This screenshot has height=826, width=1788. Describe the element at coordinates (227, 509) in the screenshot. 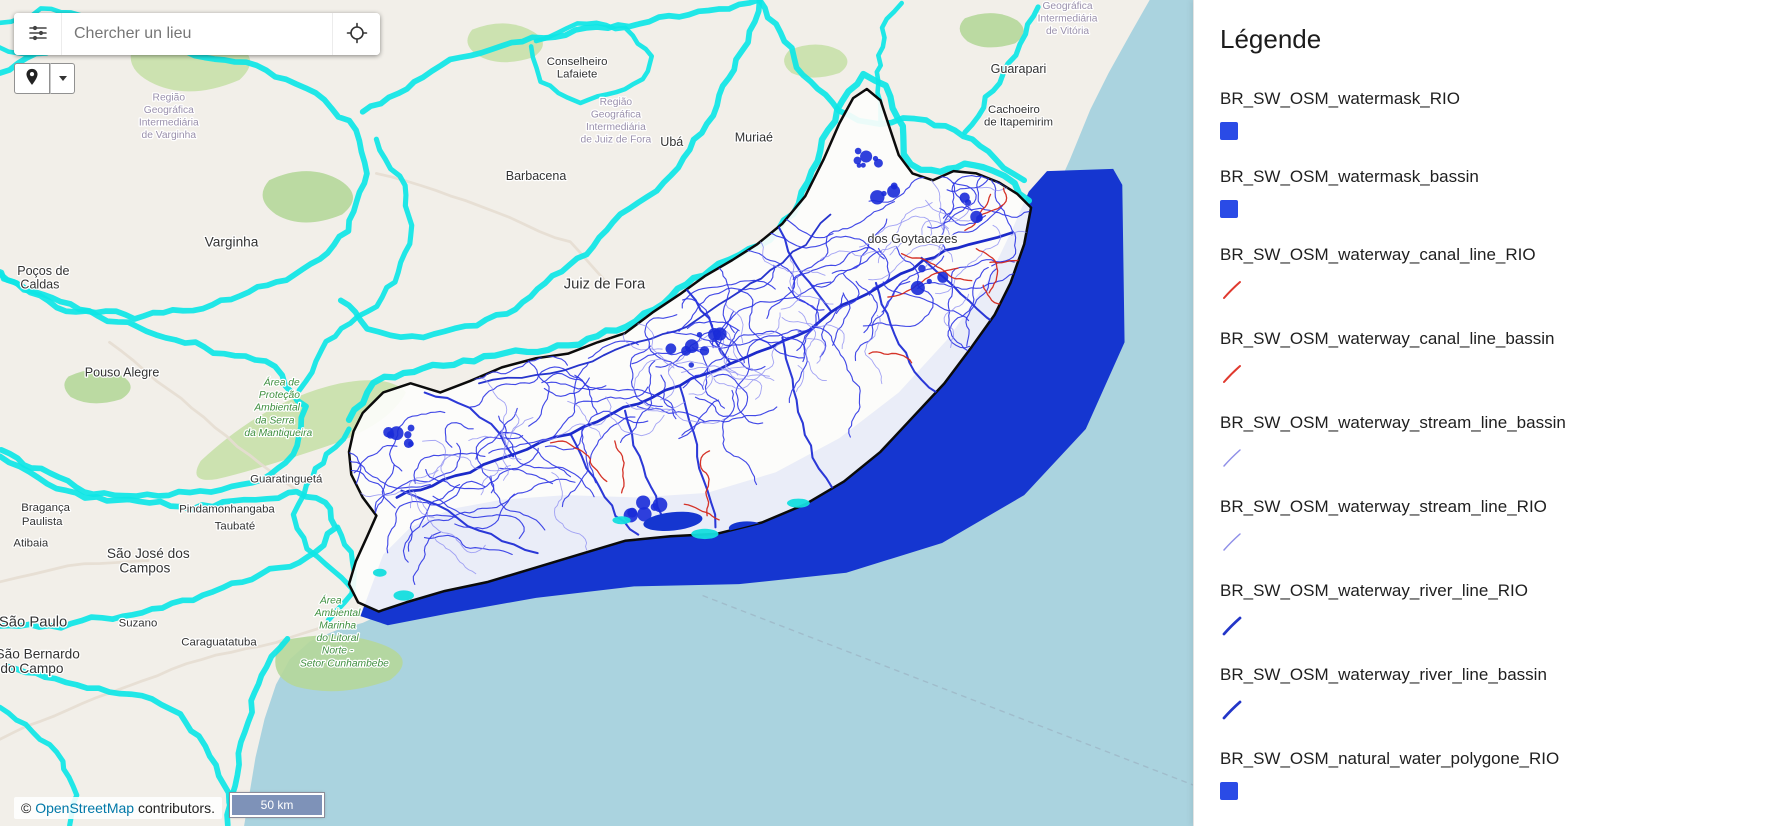

I see `svg-text: Pindamonhangaba` at that location.